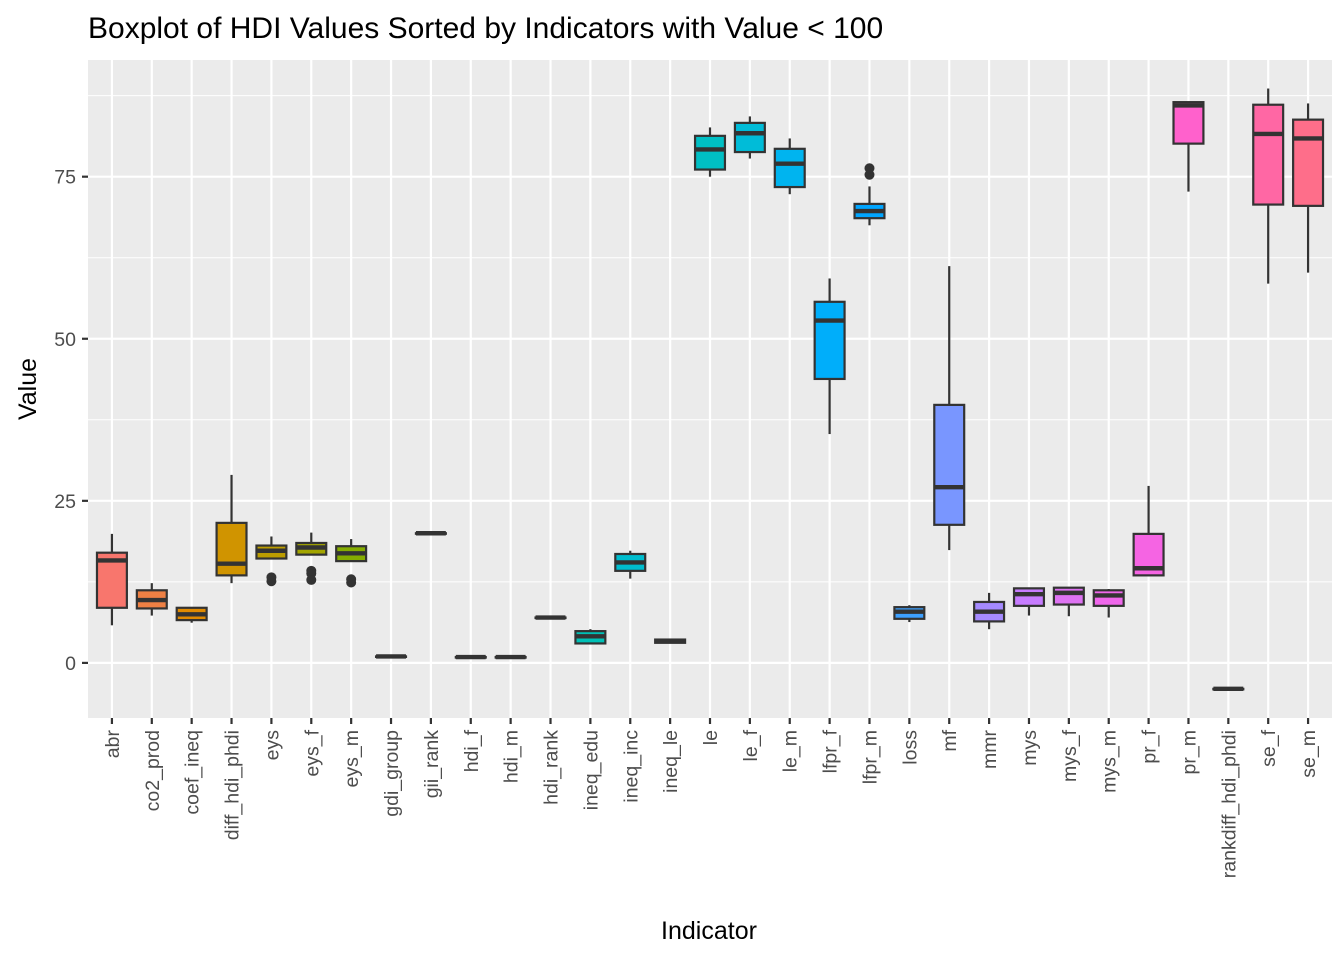 This screenshot has height=960, width=1344. What do you see at coordinates (630, 564) in the screenshot?
I see `box-ineq_inc` at bounding box center [630, 564].